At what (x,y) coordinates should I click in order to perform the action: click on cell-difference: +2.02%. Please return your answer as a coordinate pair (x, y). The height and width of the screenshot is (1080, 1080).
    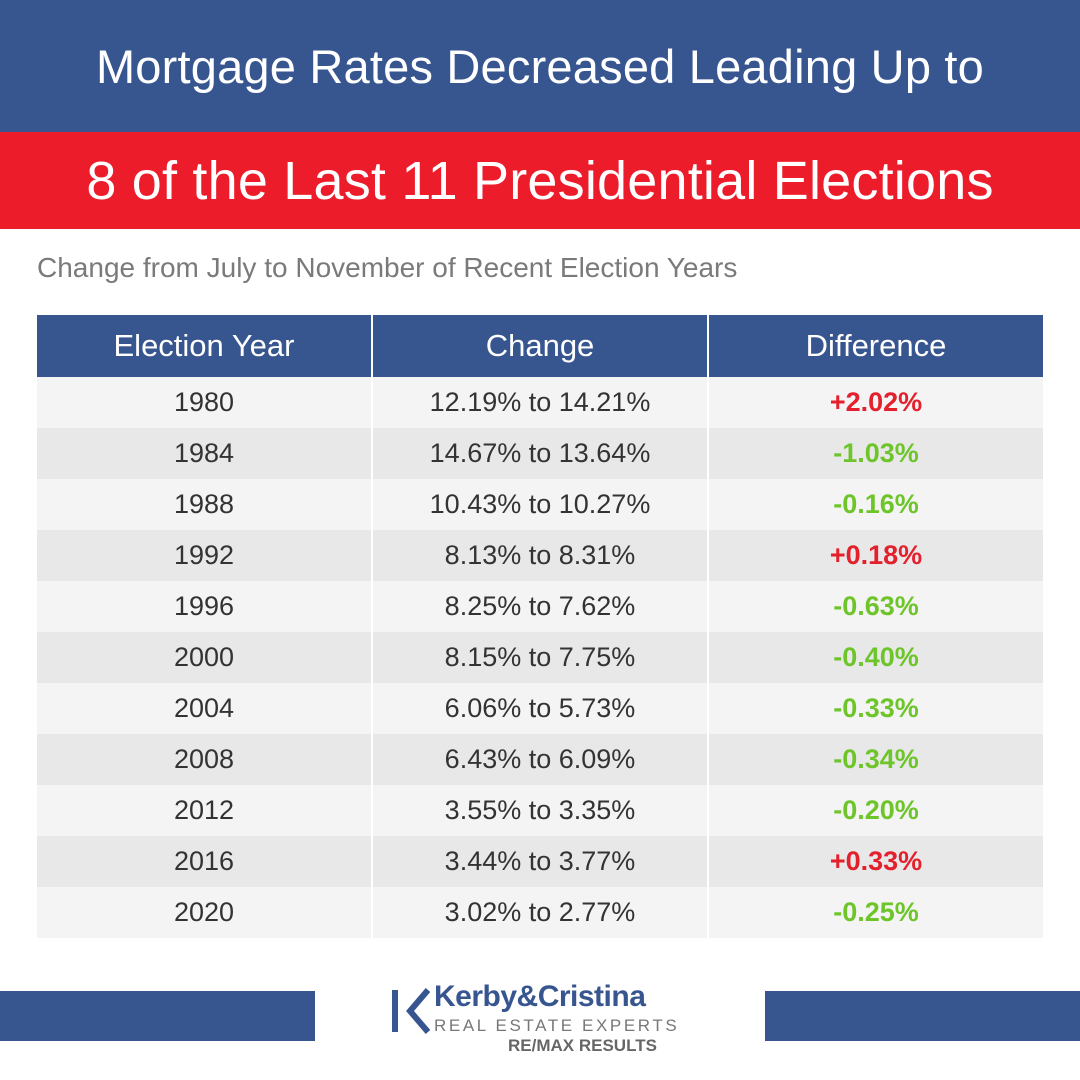
    Looking at the image, I should click on (875, 402).